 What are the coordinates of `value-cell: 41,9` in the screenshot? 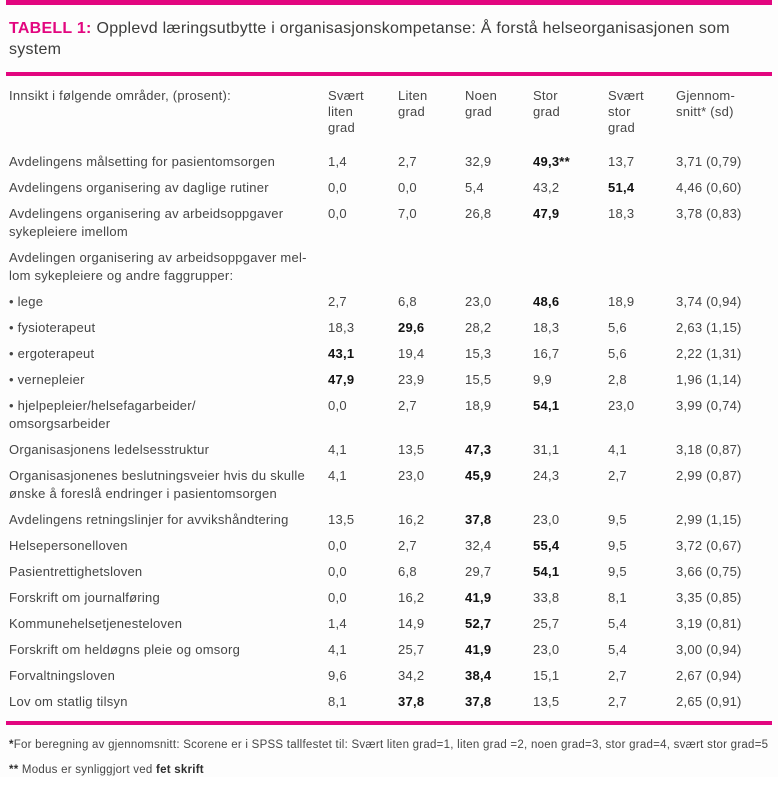 It's located at (478, 597).